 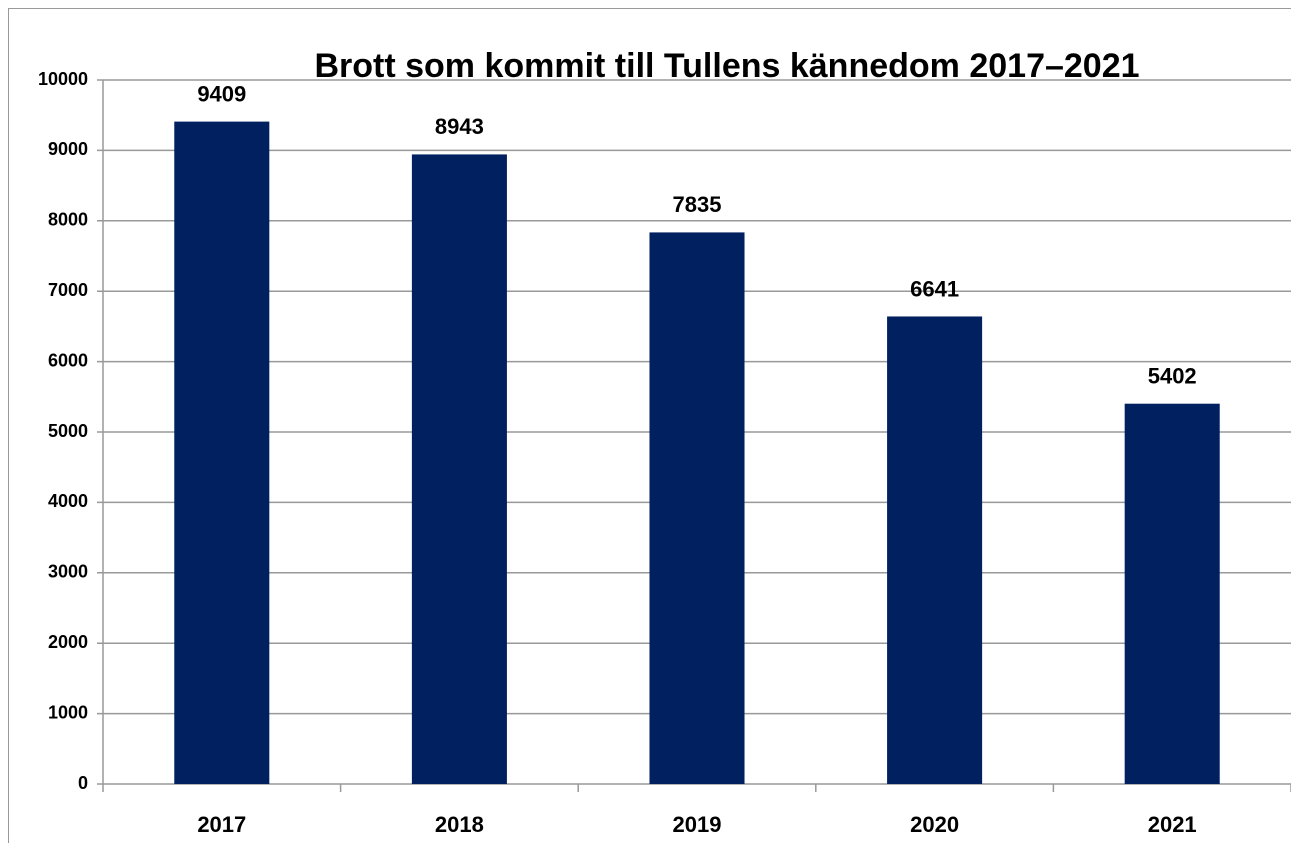 I want to click on y-tick-label: 2000, so click(x=68, y=642).